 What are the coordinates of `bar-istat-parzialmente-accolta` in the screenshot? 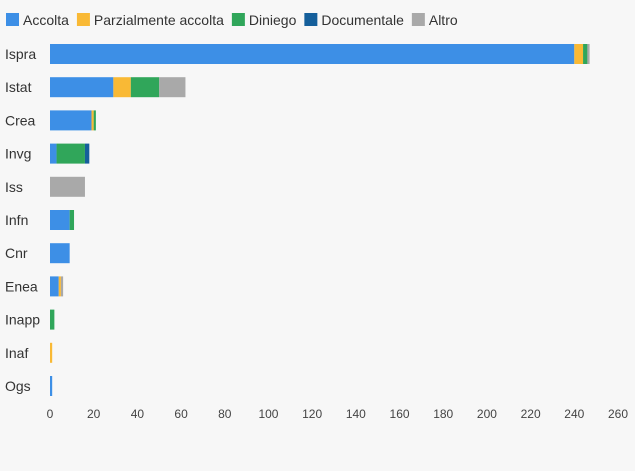 It's located at (122, 87).